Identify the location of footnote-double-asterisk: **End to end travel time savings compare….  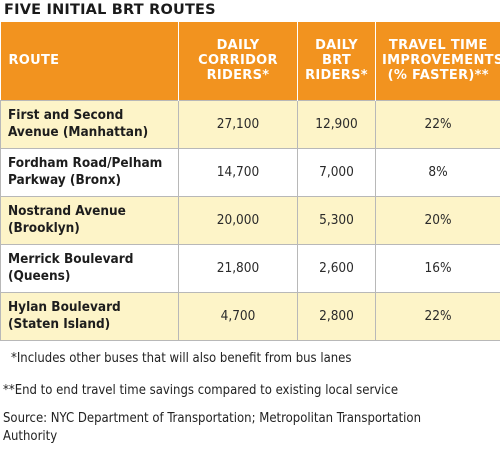
(201, 390).